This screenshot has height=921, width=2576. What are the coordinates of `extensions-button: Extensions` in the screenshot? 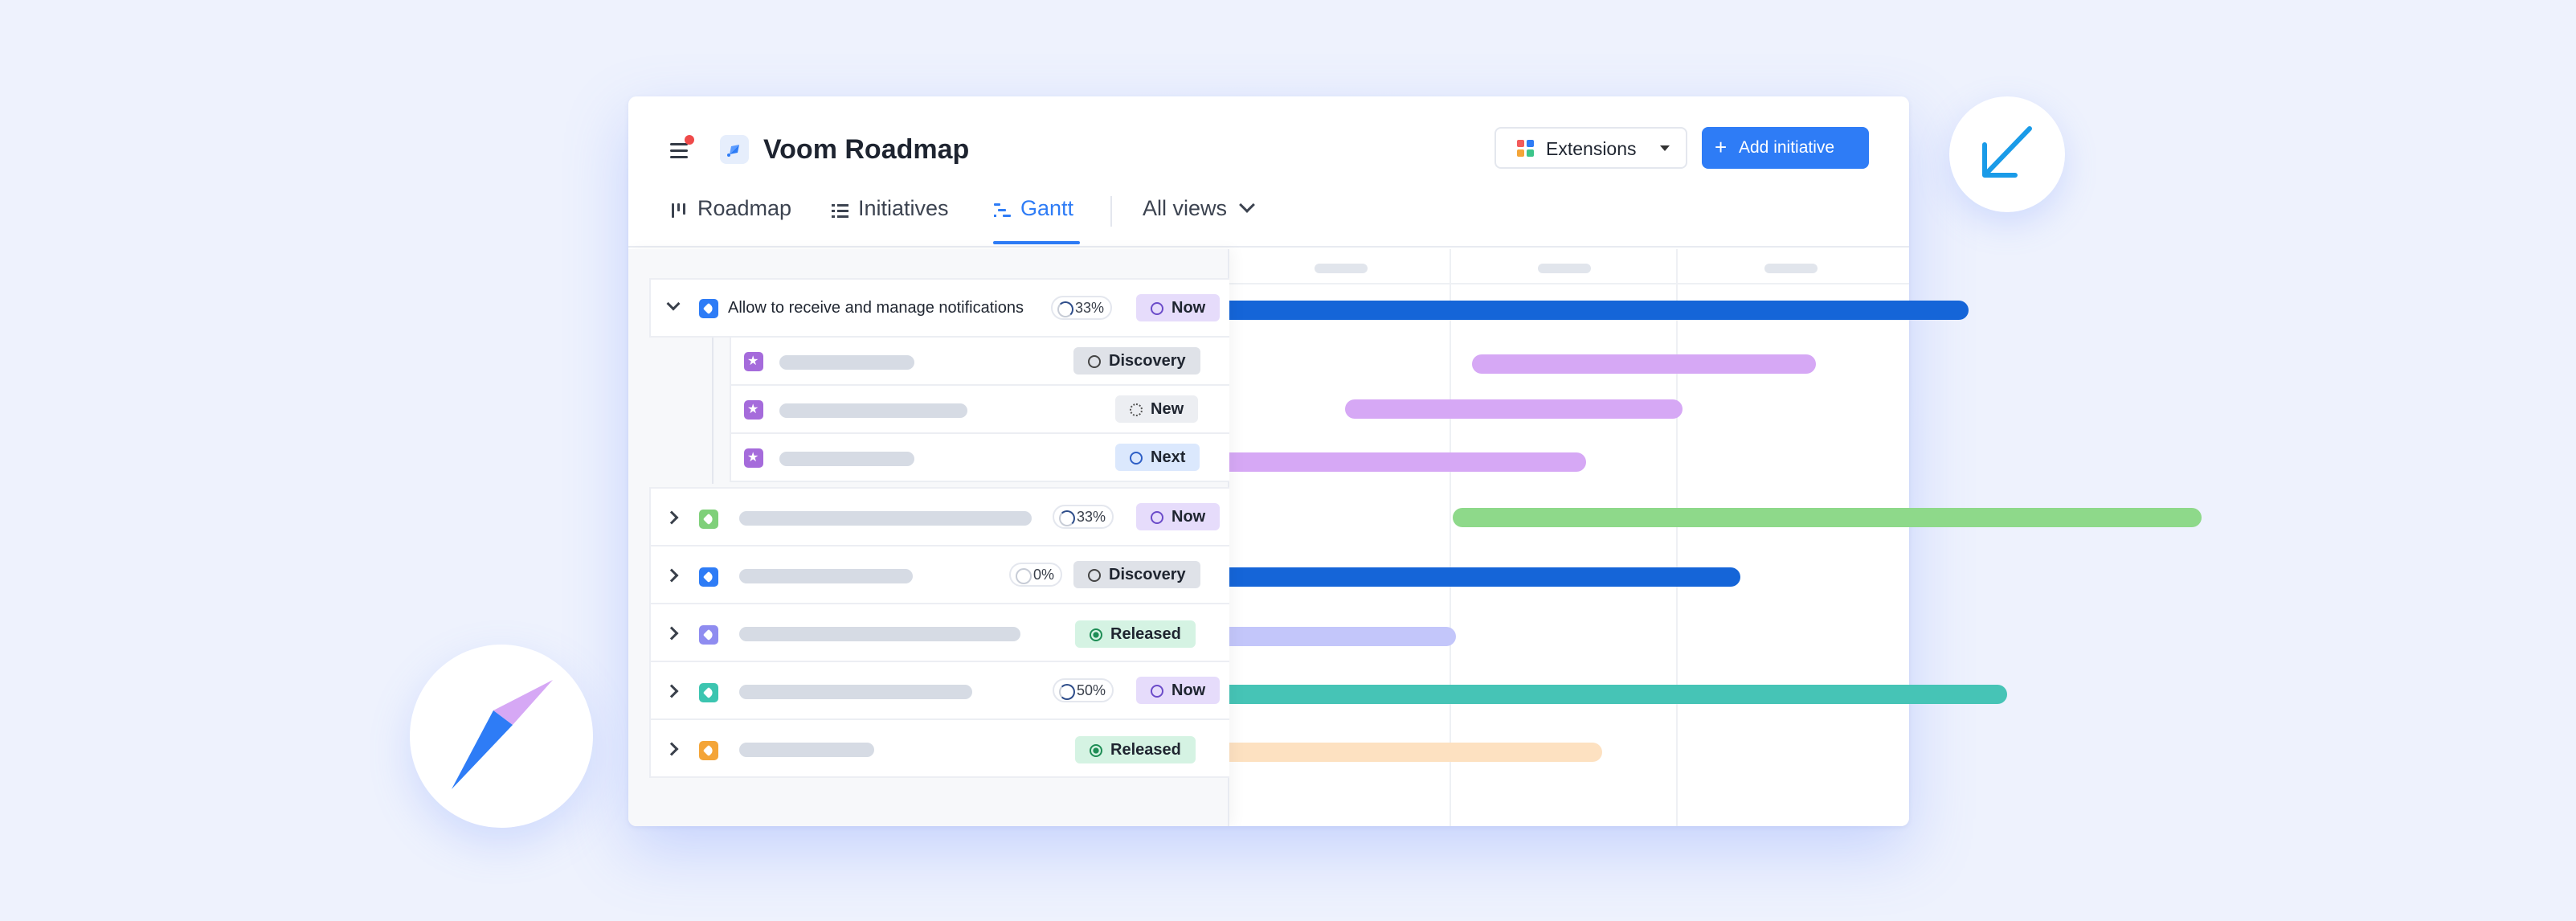 It's located at (1590, 148).